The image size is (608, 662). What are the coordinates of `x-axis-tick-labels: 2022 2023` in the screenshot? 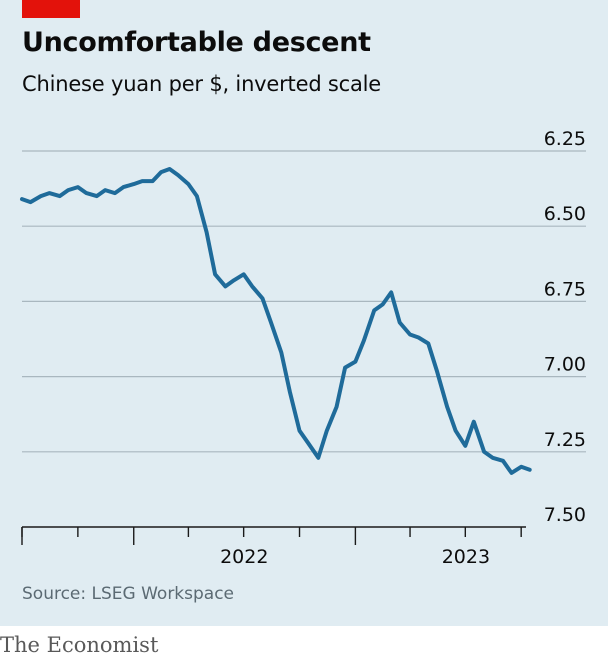 It's located at (355, 557).